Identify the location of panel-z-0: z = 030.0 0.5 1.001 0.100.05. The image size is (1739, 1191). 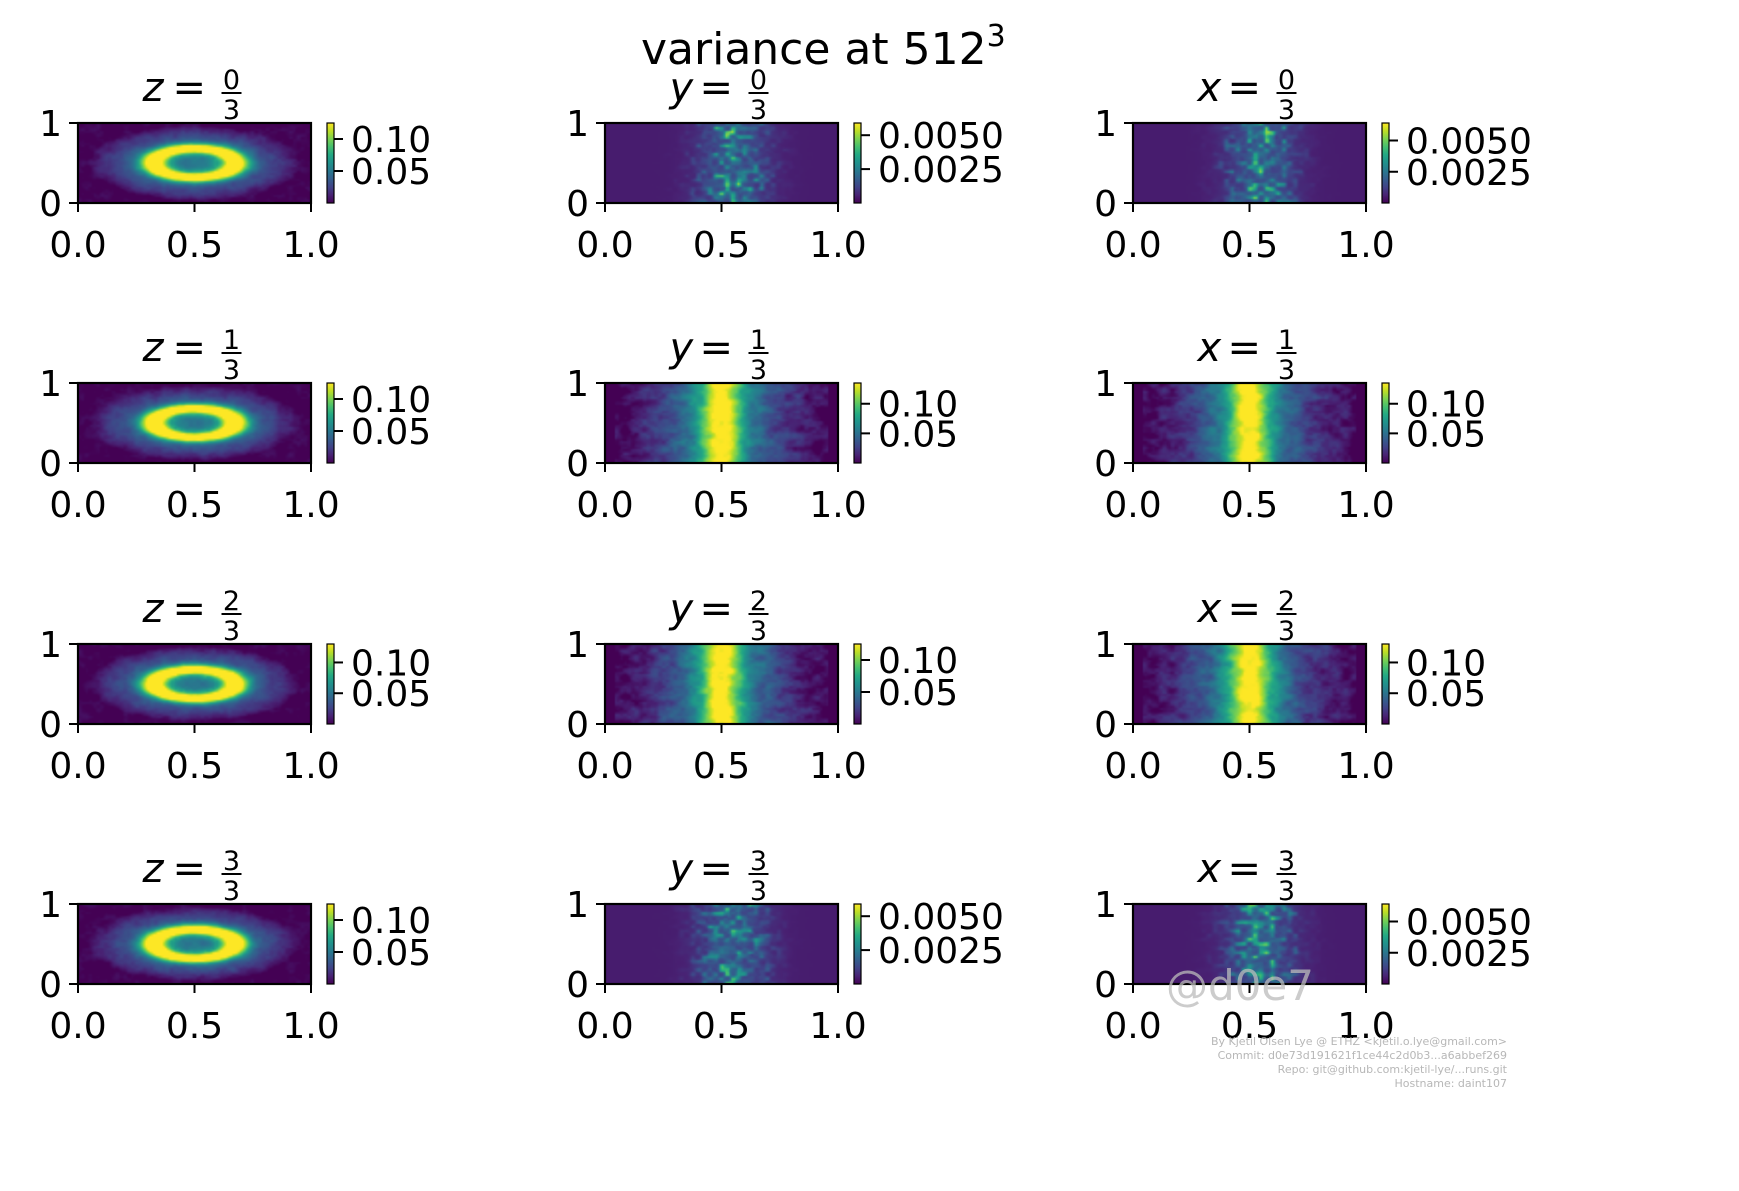
(235, 165).